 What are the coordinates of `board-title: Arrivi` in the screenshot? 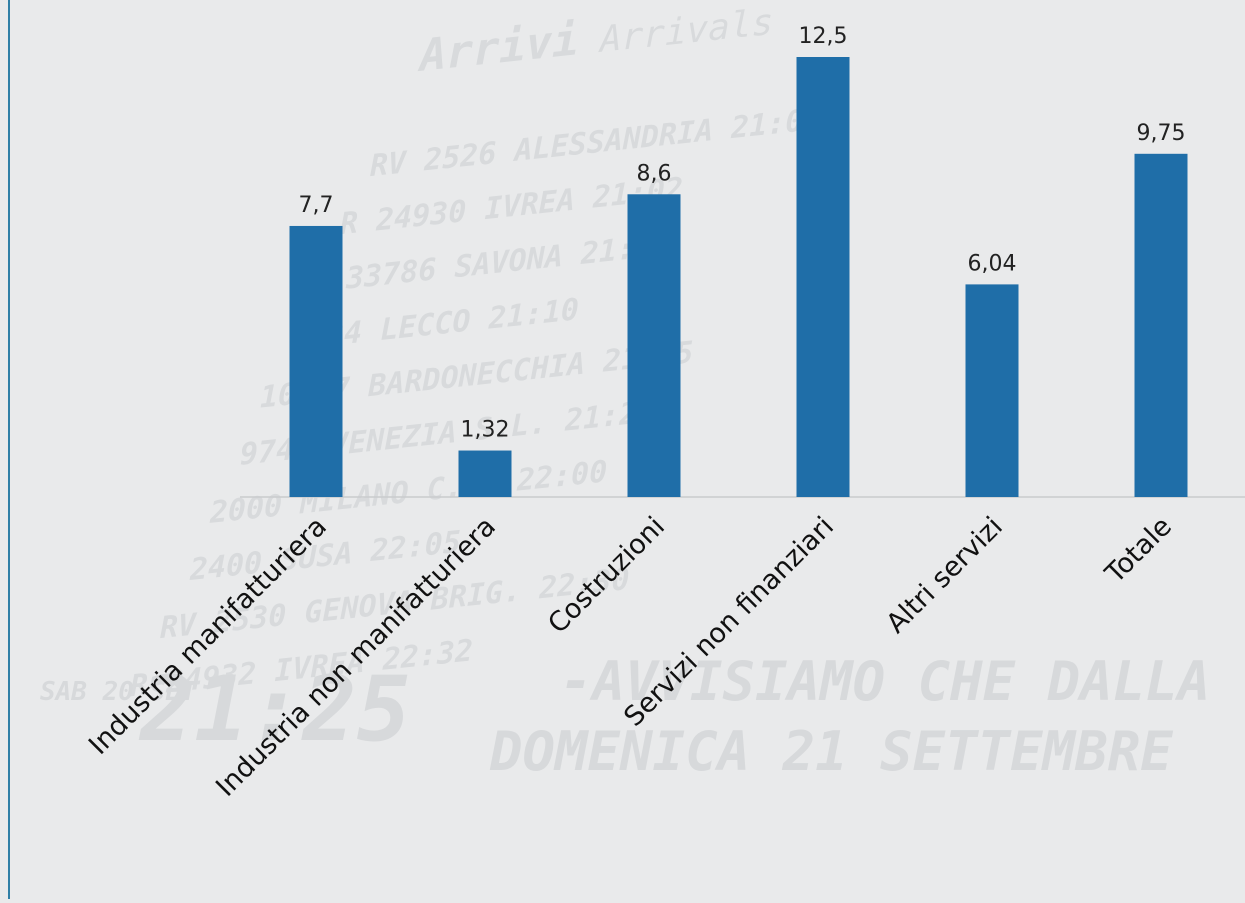 It's located at (498, 48).